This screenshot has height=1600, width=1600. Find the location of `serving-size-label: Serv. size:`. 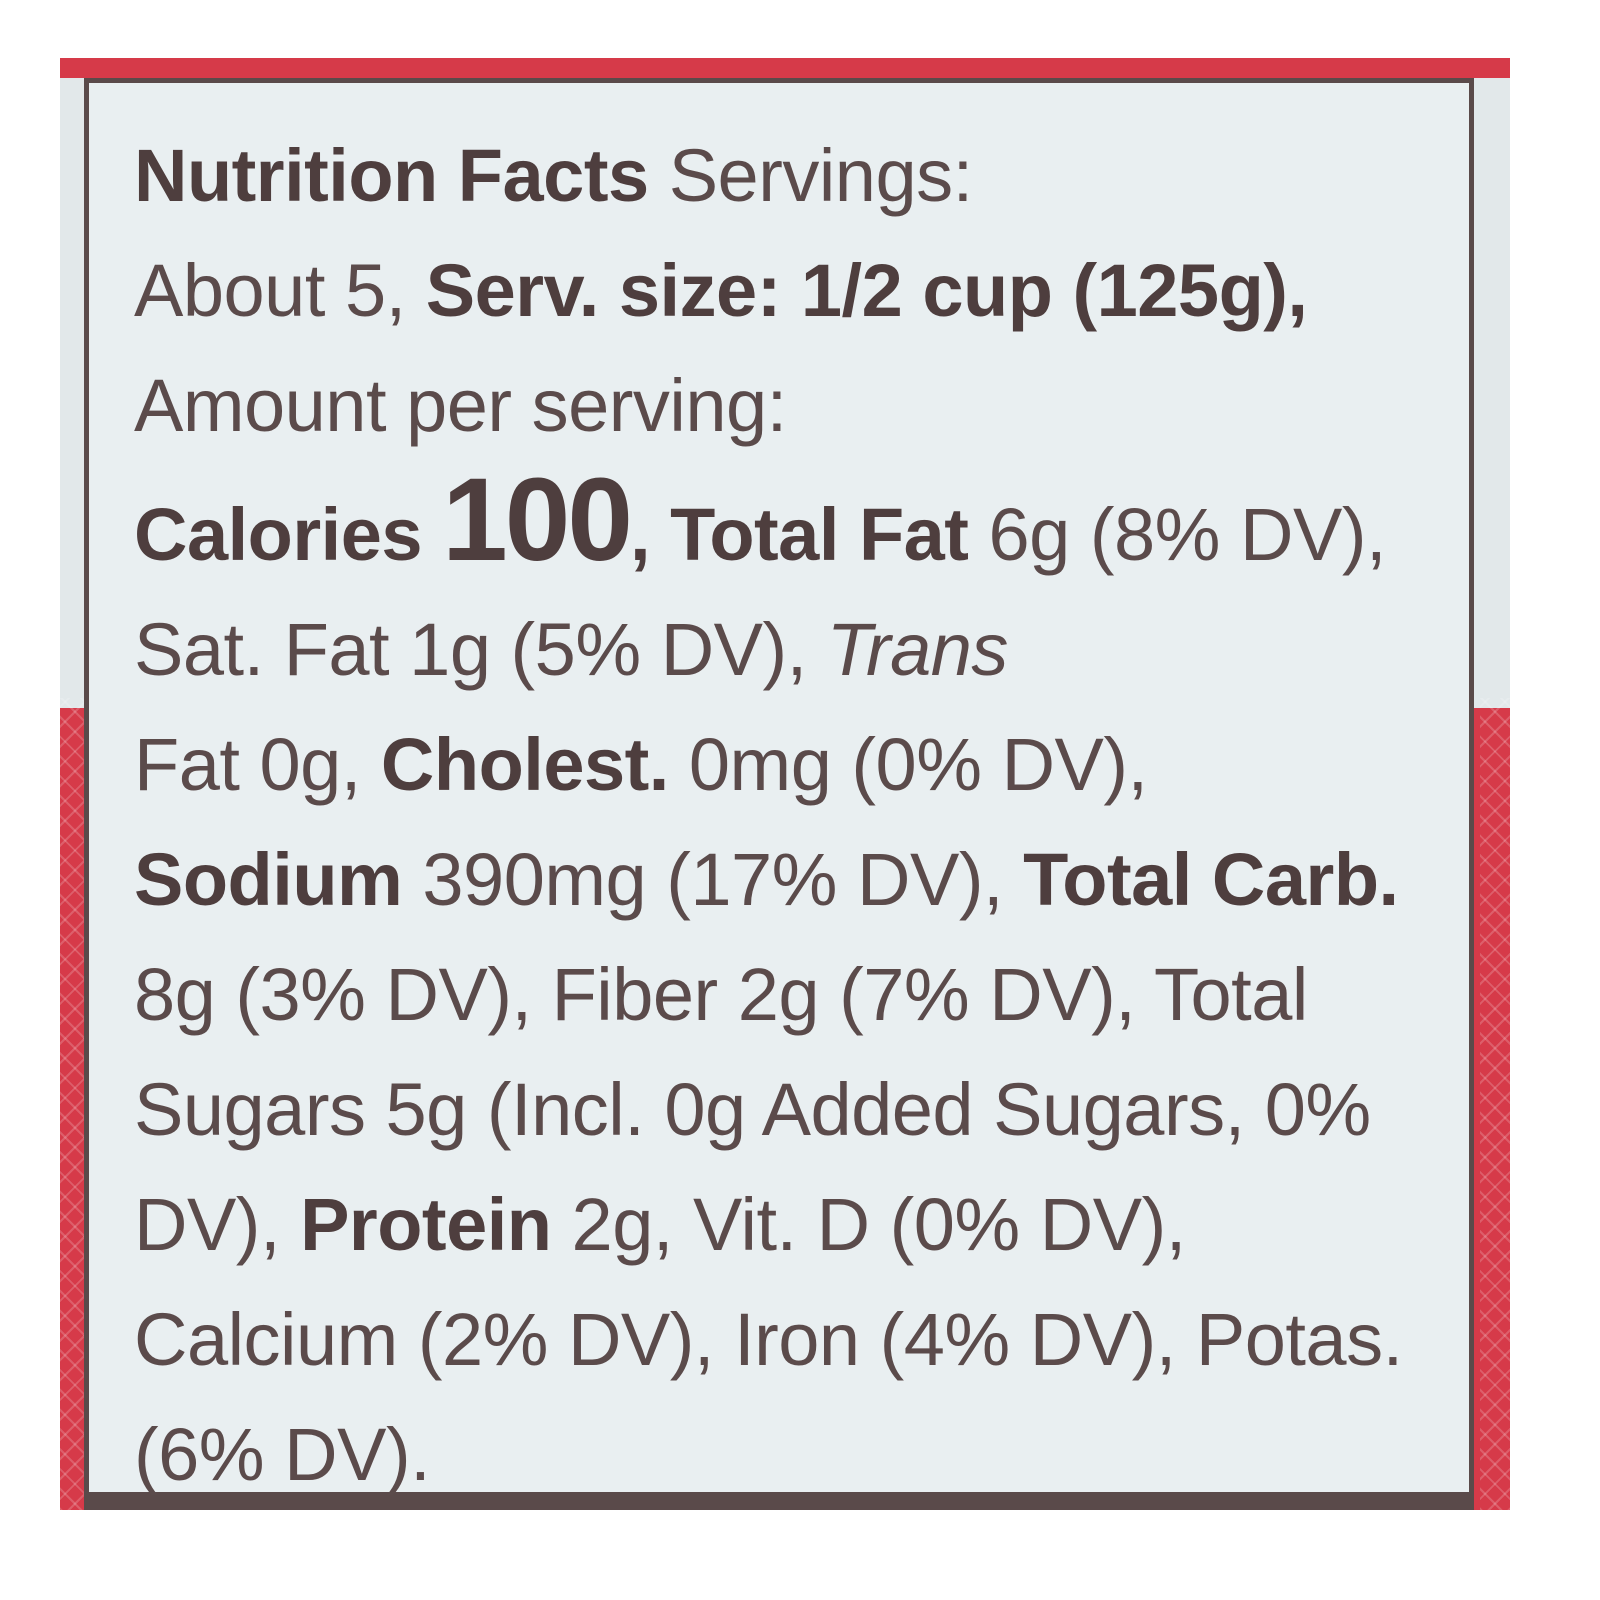

serving-size-label: Serv. size: is located at coordinates (603, 290).